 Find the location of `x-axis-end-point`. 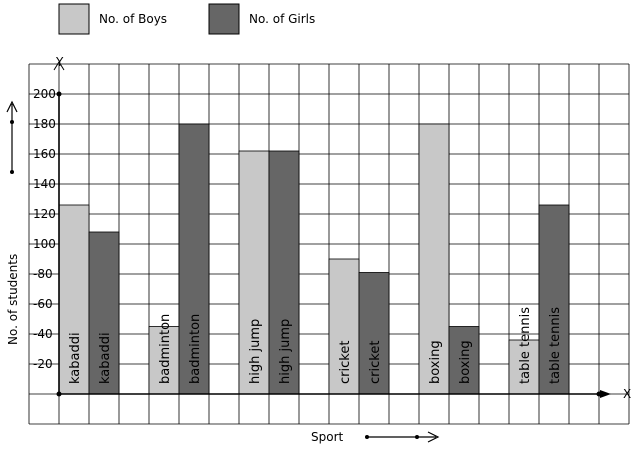

x-axis-end-point is located at coordinates (599, 394).